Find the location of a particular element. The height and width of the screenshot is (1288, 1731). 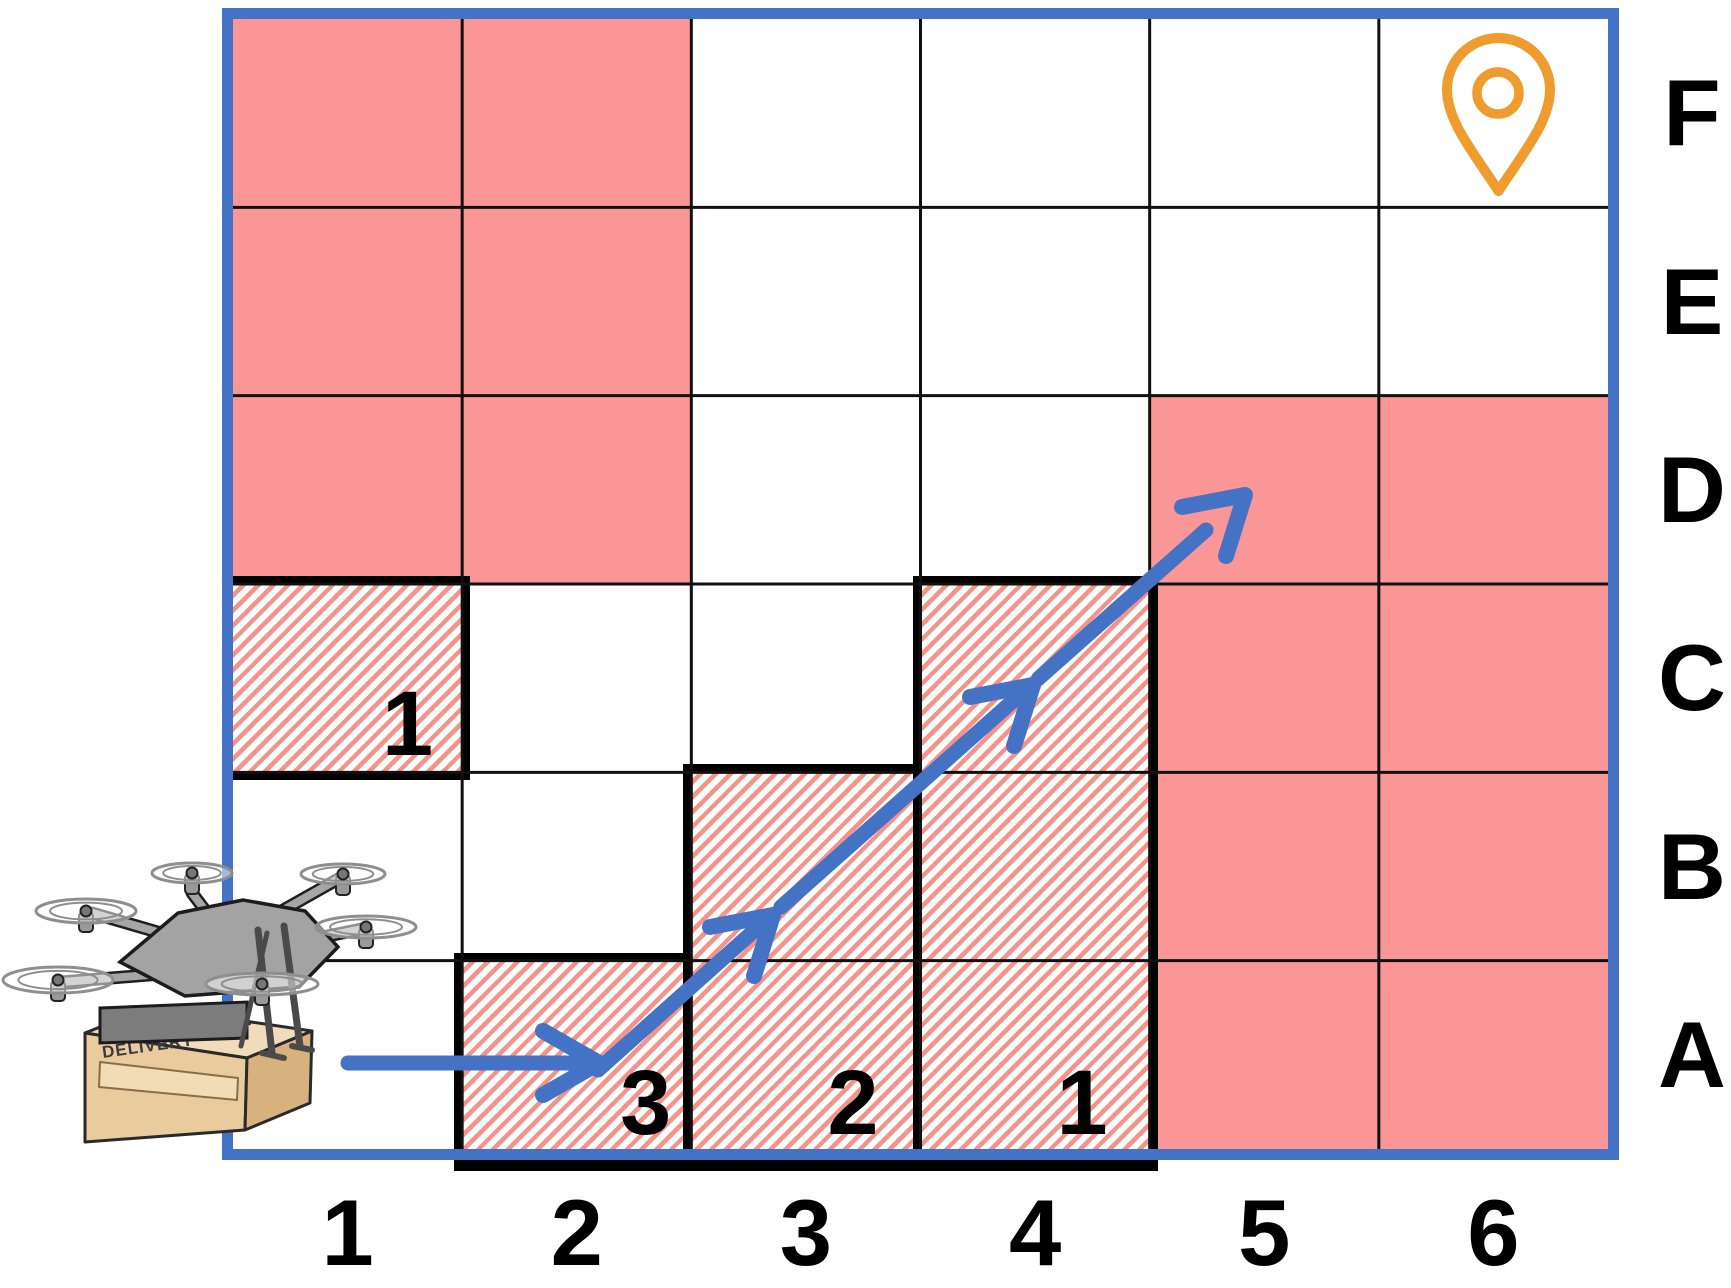

row-label-D: D is located at coordinates (1692, 489).